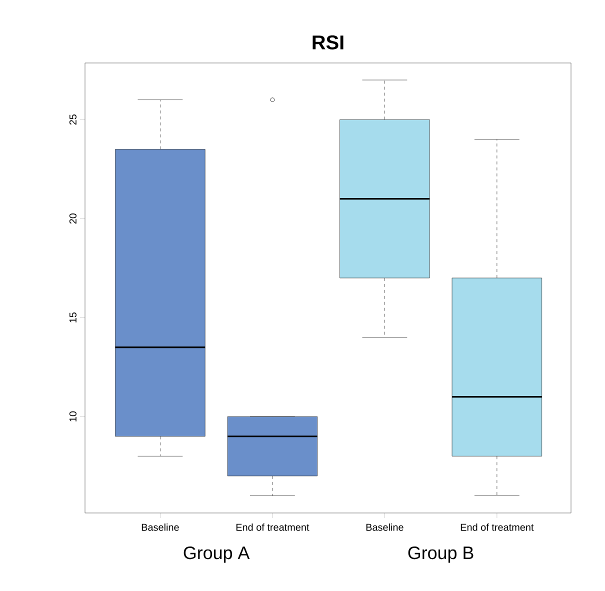 This screenshot has height=591, width=605. What do you see at coordinates (72, 119) in the screenshot?
I see `y-tick-label: 25` at bounding box center [72, 119].